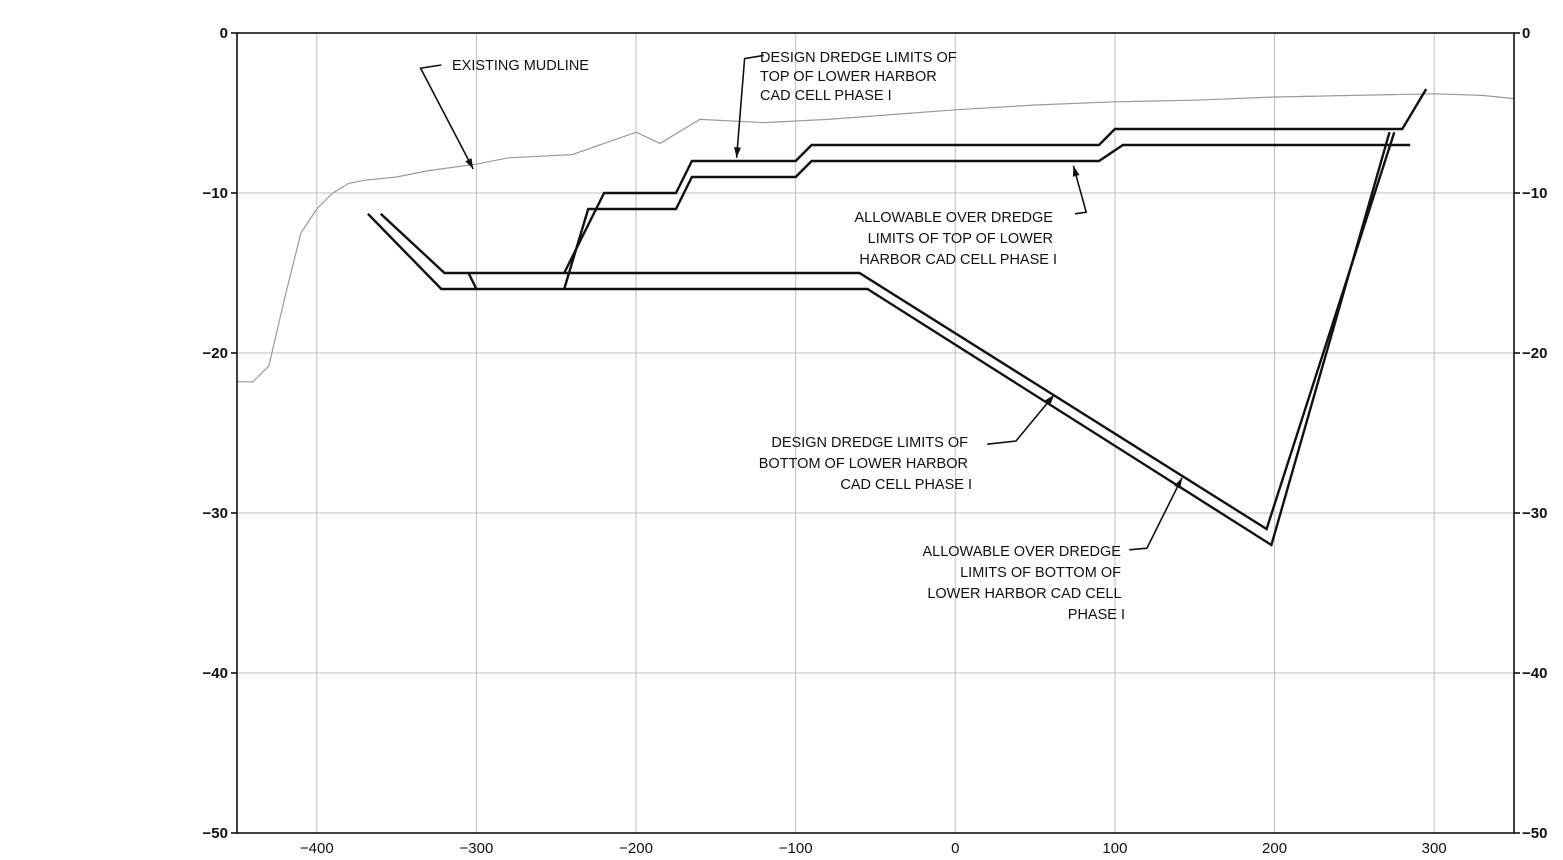 The height and width of the screenshot is (860, 1563). I want to click on annotation-line: HARBOR CAD CELL PHASE I, so click(958, 260).